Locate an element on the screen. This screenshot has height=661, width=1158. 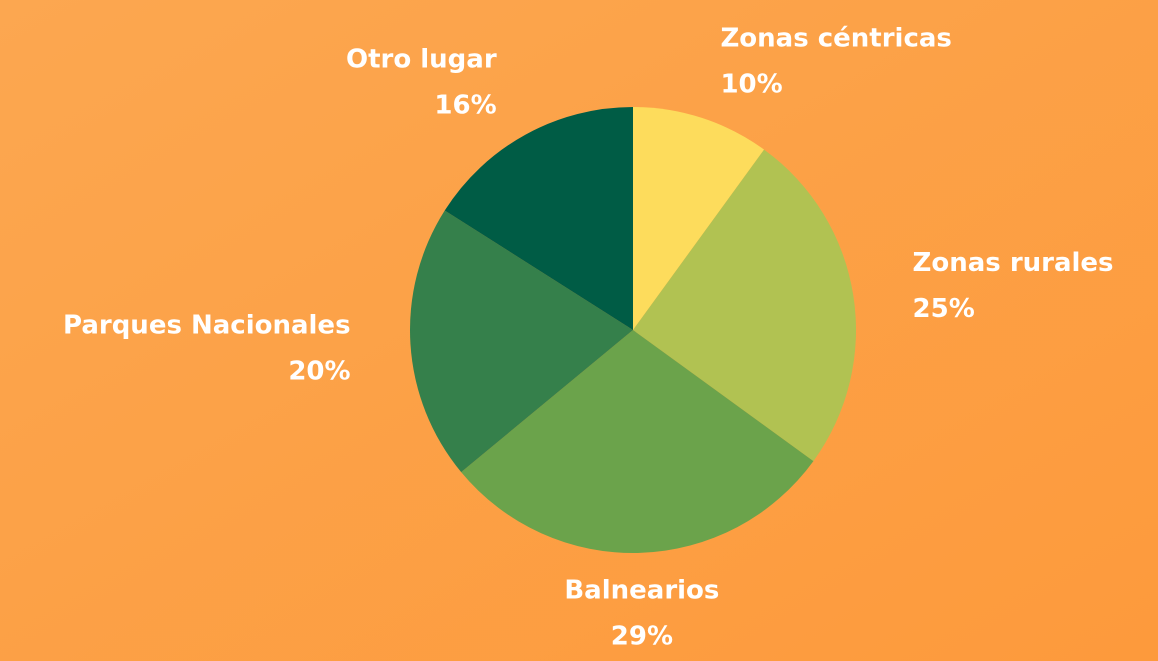
slice-value-label: 29% is located at coordinates (642, 636).